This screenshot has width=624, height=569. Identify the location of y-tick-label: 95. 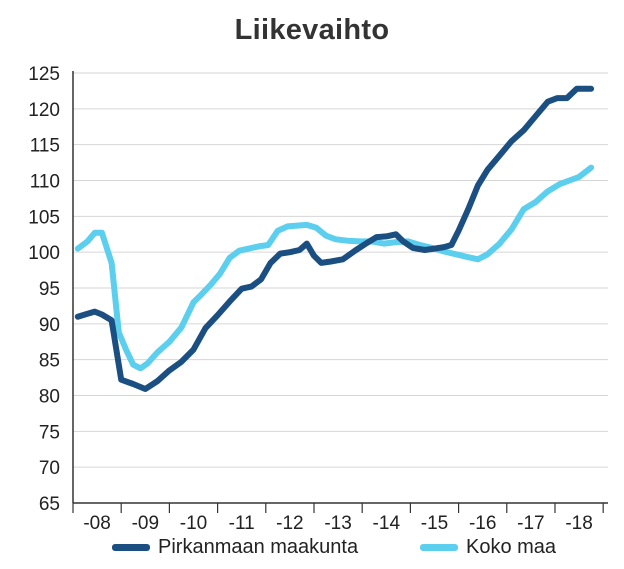
(49, 289).